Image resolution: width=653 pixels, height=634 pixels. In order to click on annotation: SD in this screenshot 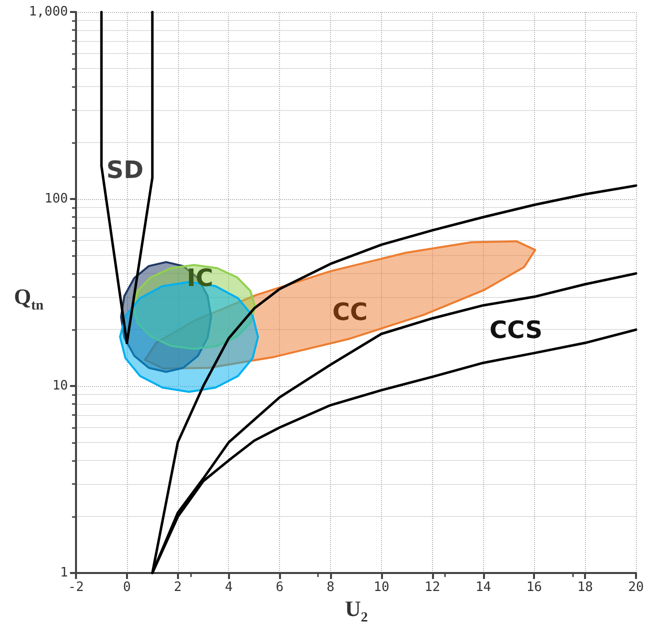, I will do `click(125, 170)`.